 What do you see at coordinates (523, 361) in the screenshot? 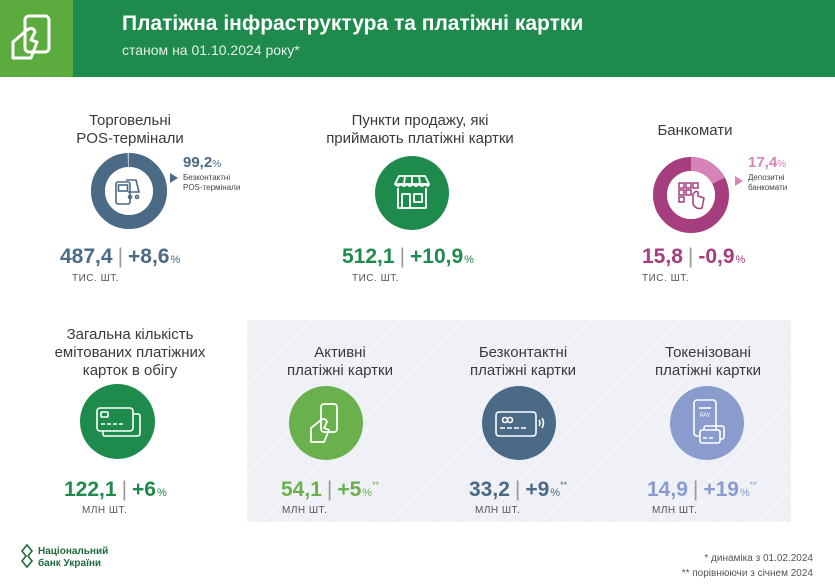
I see `contactless-cards-label: Безконтактні платіжні картки` at bounding box center [523, 361].